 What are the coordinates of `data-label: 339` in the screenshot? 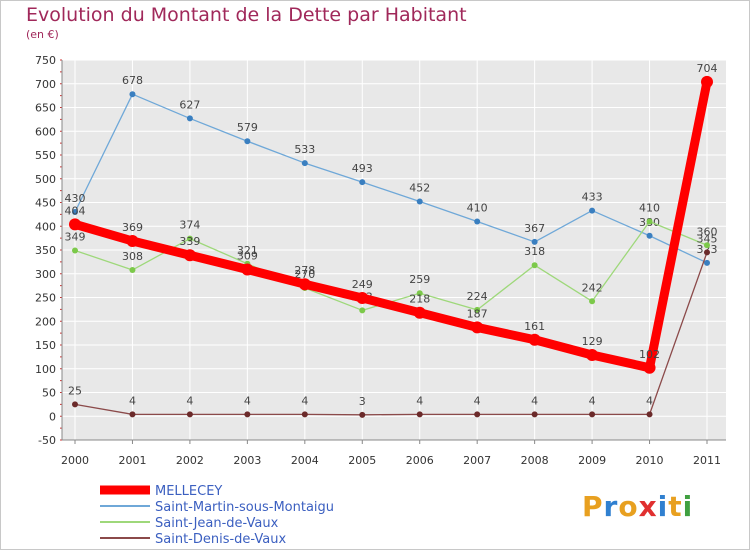 It's located at (189, 241).